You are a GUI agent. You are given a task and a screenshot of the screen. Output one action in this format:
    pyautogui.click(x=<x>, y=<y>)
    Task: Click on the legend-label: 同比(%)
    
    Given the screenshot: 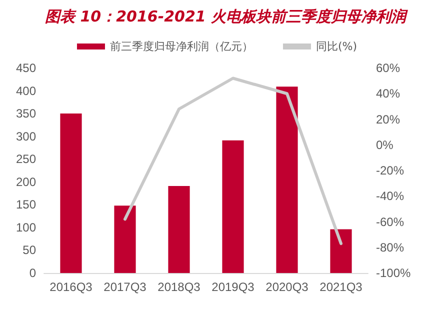 What is the action you would take?
    pyautogui.click(x=337, y=46)
    